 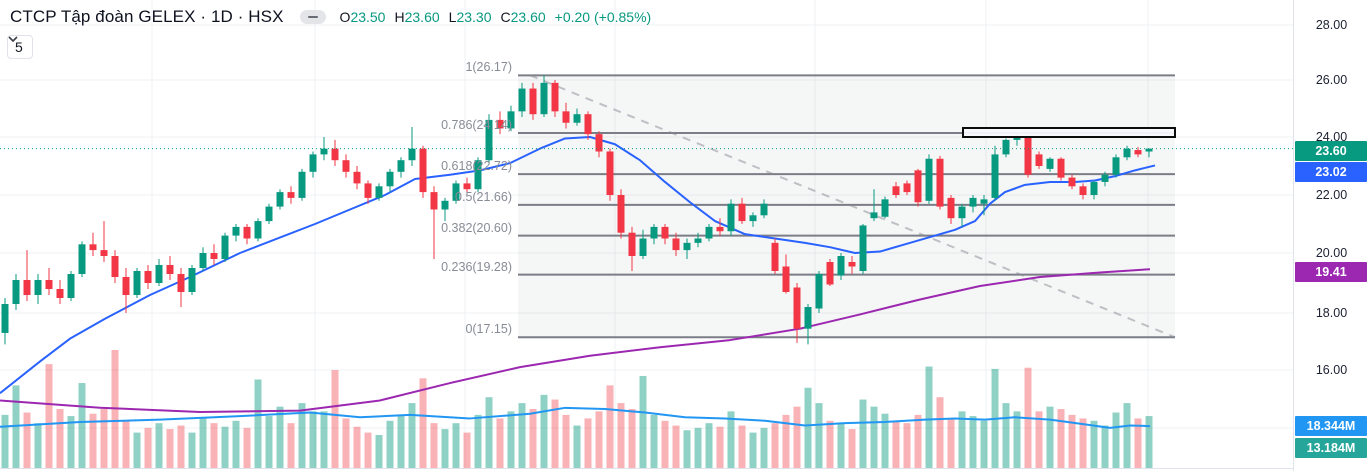 I want to click on fib-level-label: 0.618(22.72), so click(x=476, y=166).